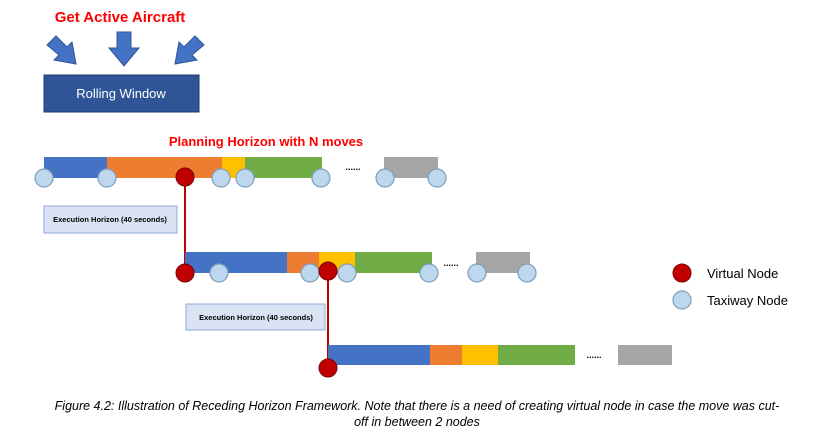  Describe the element at coordinates (682, 273) in the screenshot. I see `legend-virtual-node-icon` at that location.